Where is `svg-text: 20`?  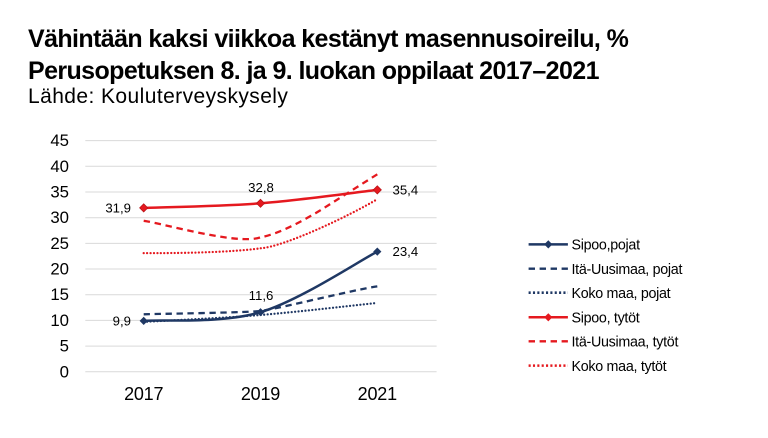 svg-text: 20 is located at coordinates (59, 269).